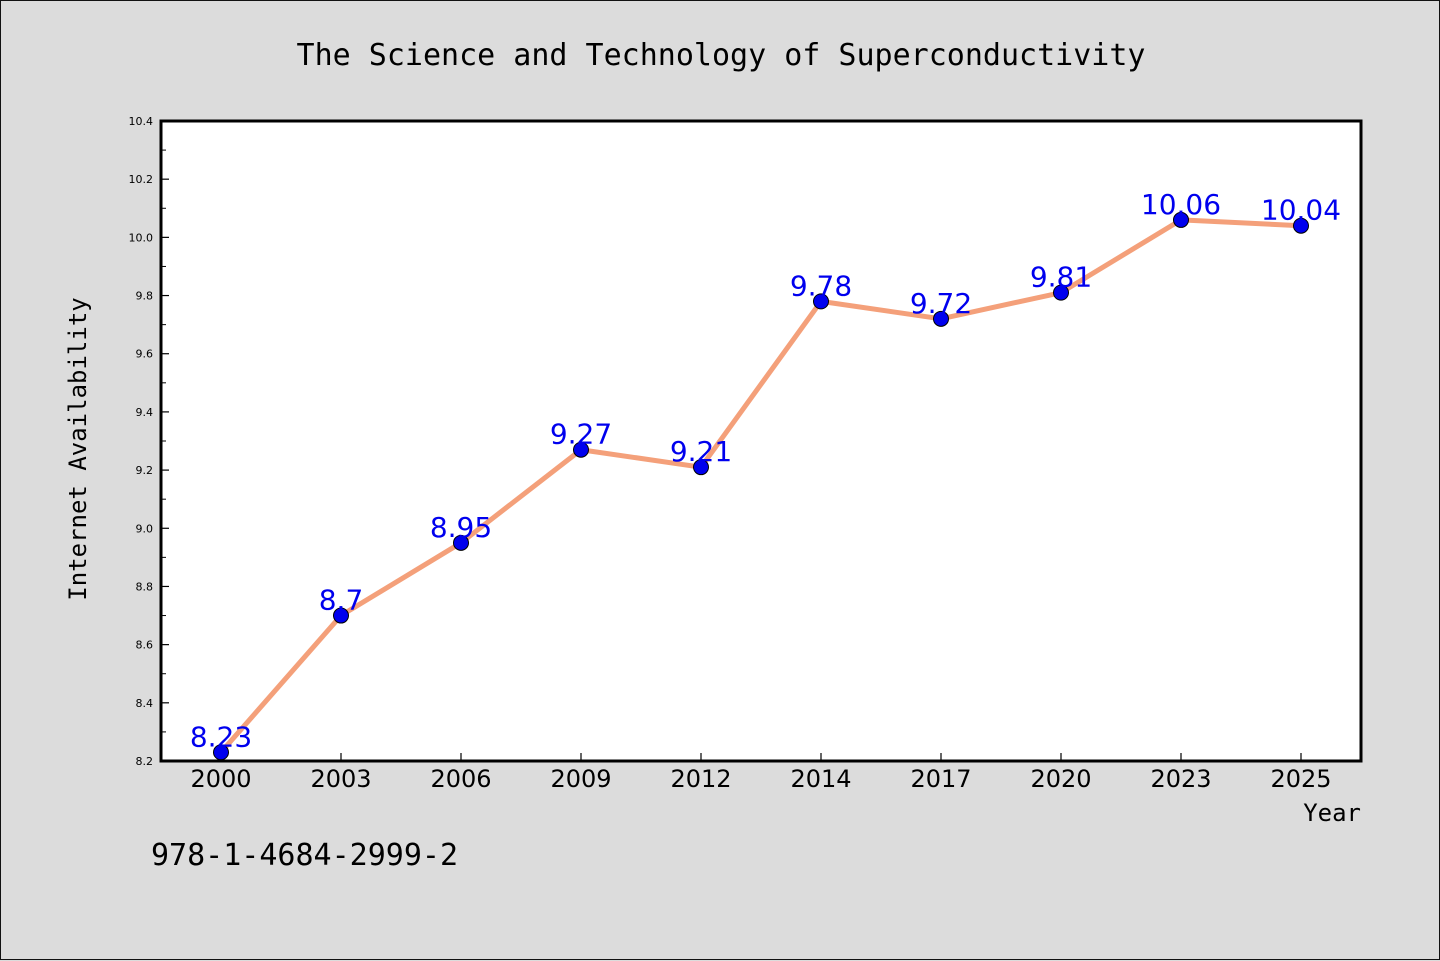 The height and width of the screenshot is (961, 1440). What do you see at coordinates (1332, 813) in the screenshot?
I see `x-axis-label: Year` at bounding box center [1332, 813].